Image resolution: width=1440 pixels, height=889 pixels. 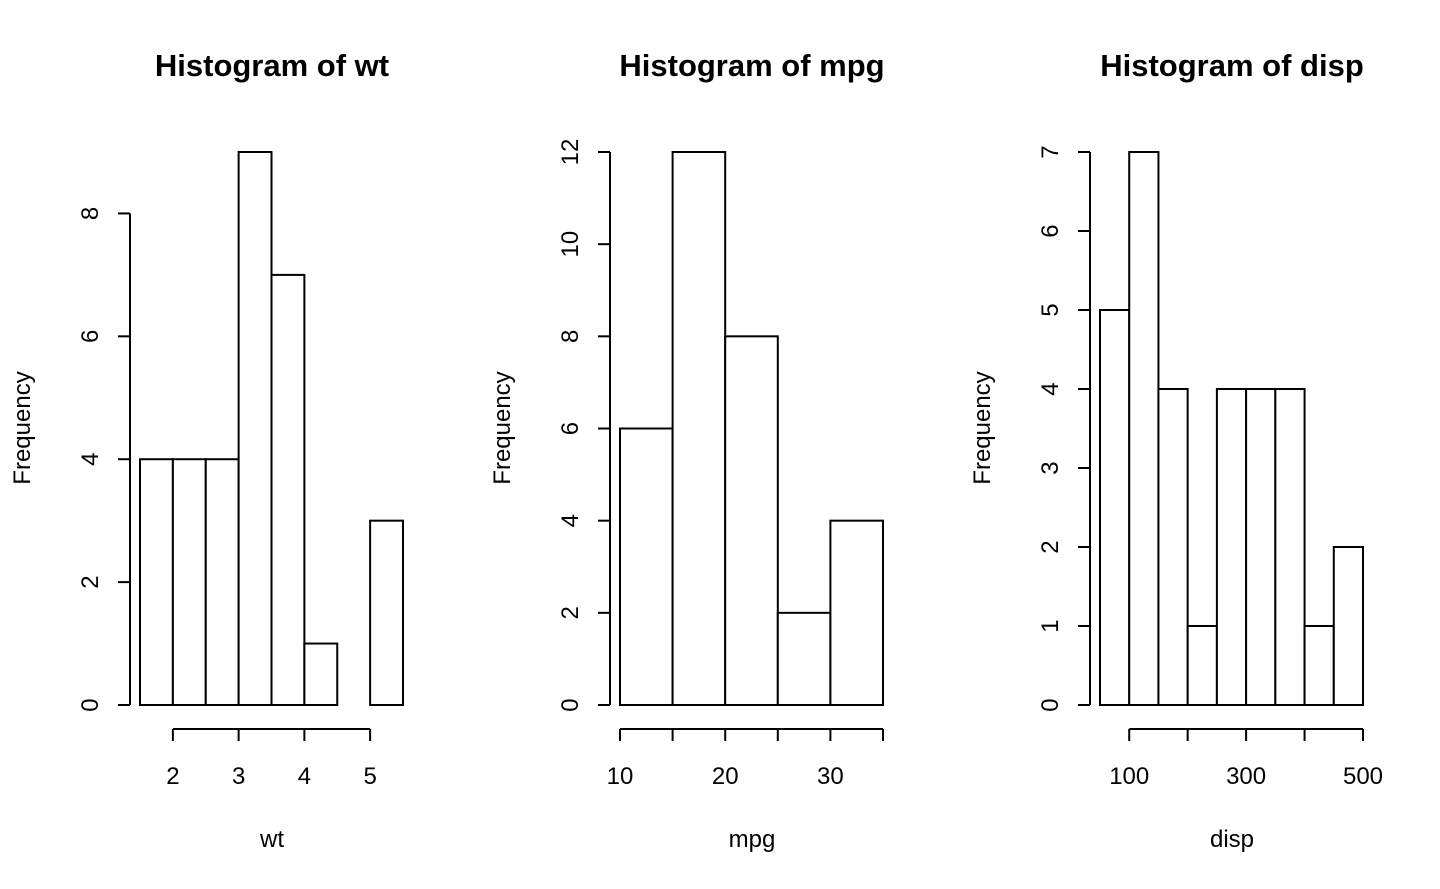 What do you see at coordinates (1050, 625) in the screenshot?
I see `disp-y-tick-label: 1` at bounding box center [1050, 625].